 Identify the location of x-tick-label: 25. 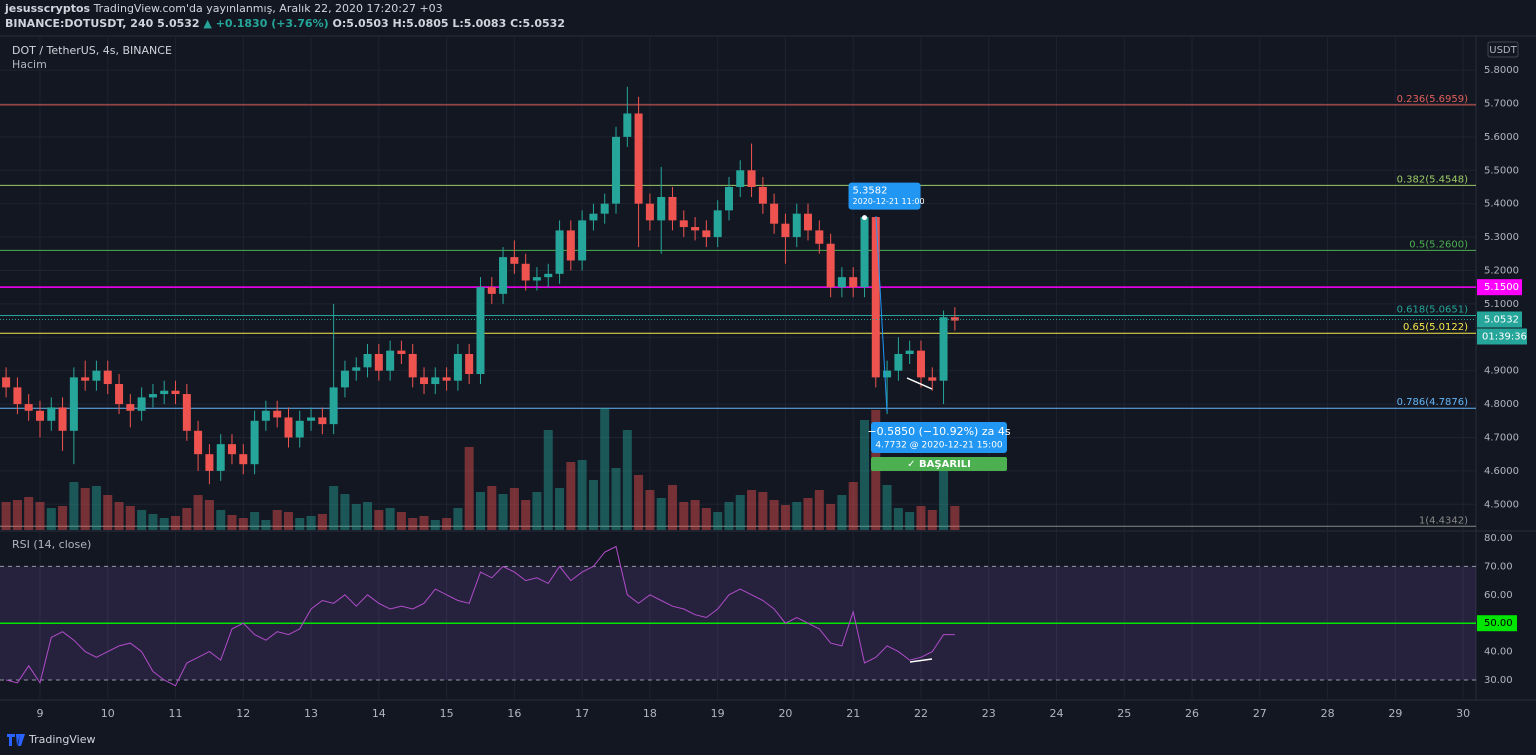
(1124, 713).